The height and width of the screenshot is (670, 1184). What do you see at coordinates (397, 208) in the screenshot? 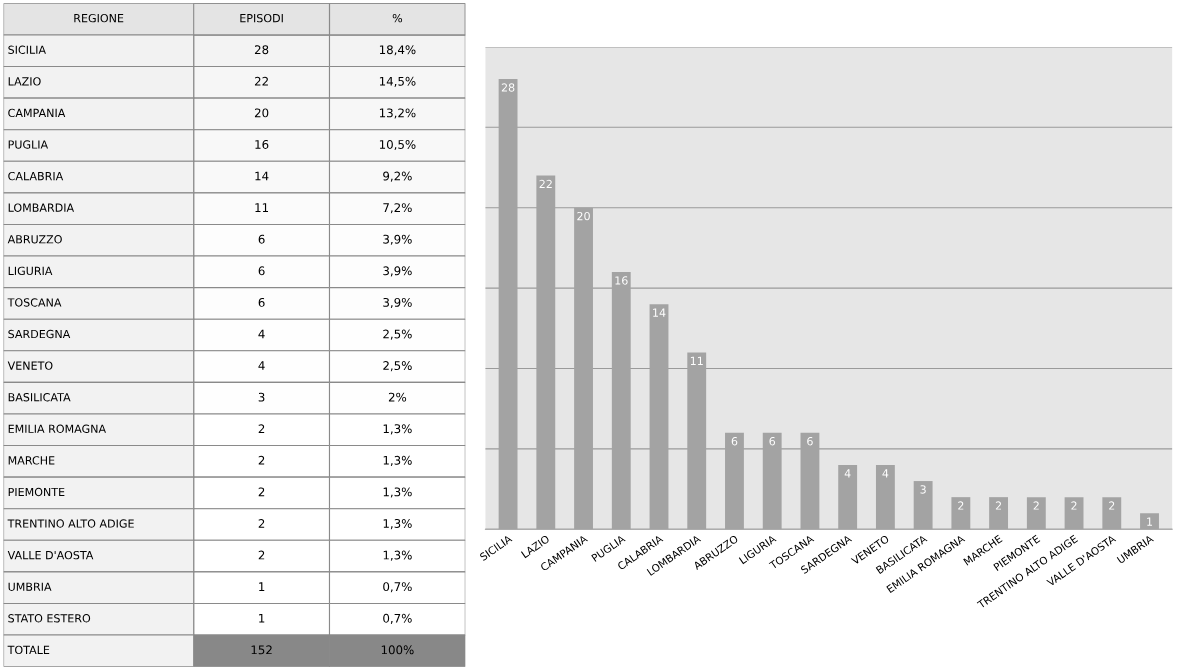
I see `data-label: 7,2%` at bounding box center [397, 208].